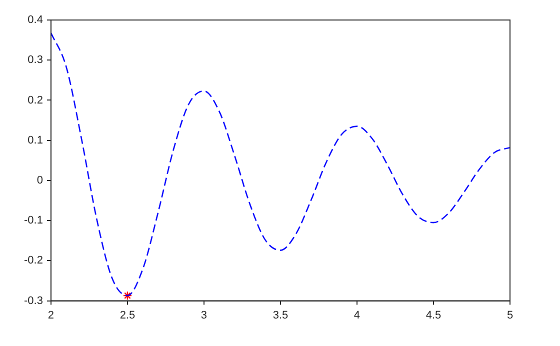 The height and width of the screenshot is (346, 560). Describe the element at coordinates (39, 180) in the screenshot. I see `y-tick-label: 0` at that location.